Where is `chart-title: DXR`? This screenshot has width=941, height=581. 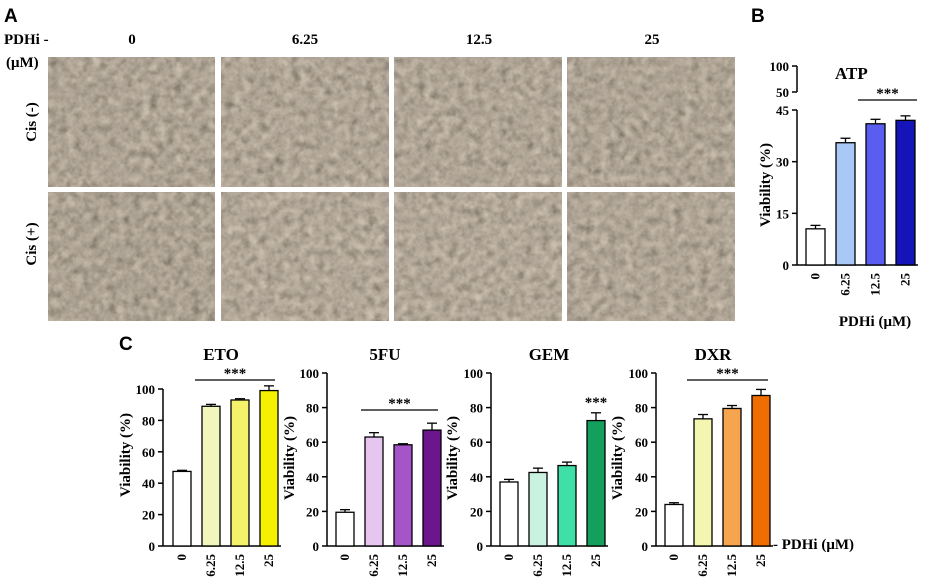
chart-title: DXR is located at coordinates (714, 354).